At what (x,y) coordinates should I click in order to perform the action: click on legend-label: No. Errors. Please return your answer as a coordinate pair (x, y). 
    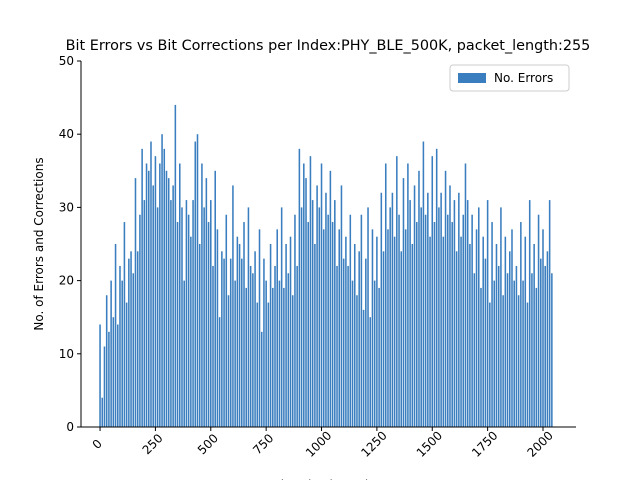
    Looking at the image, I should click on (523, 78).